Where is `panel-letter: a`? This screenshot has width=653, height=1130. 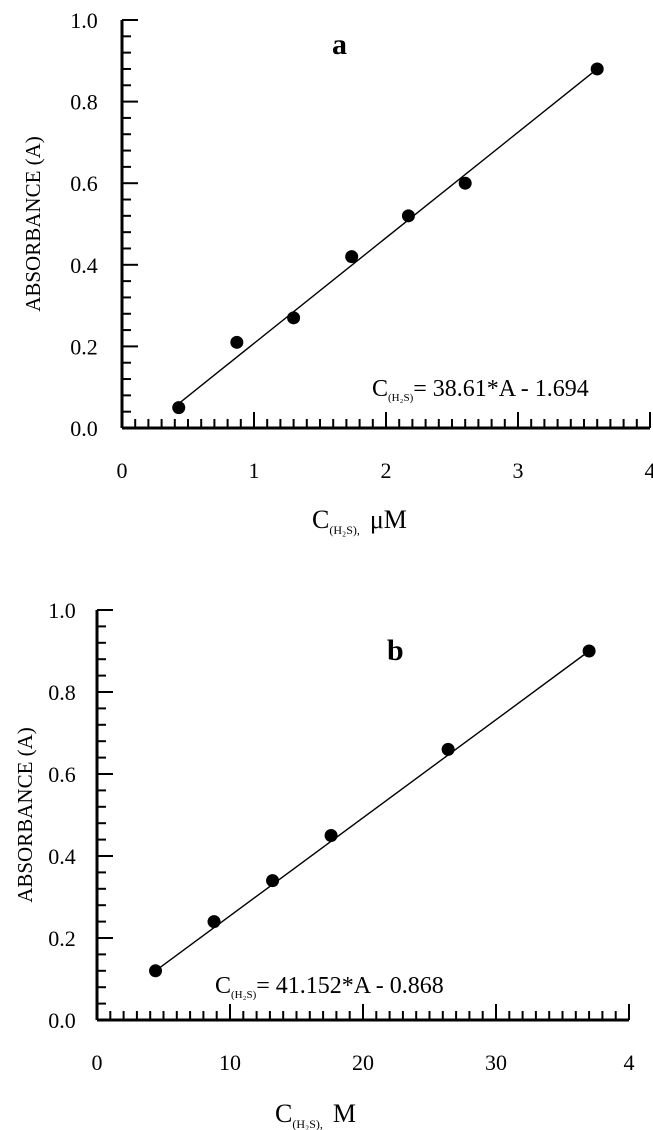
panel-letter: a is located at coordinates (339, 44).